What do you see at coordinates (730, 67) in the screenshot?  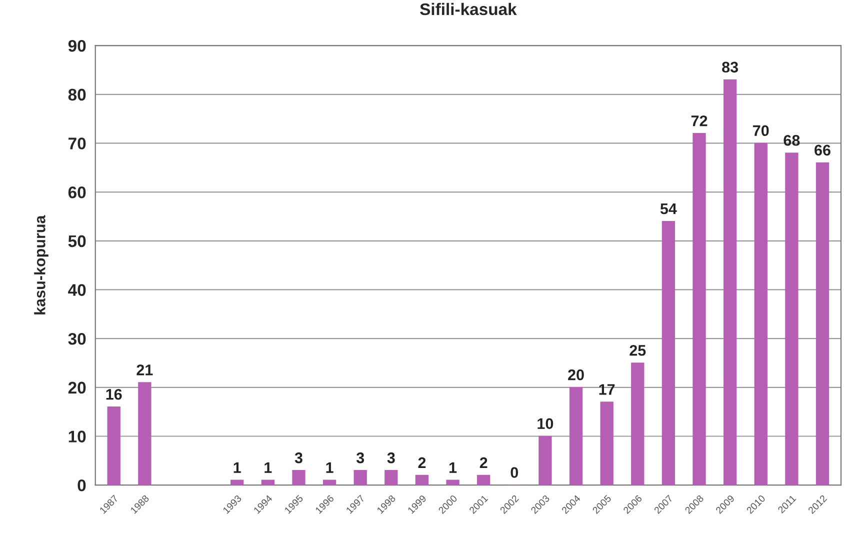 I see `data-label: 83` at bounding box center [730, 67].